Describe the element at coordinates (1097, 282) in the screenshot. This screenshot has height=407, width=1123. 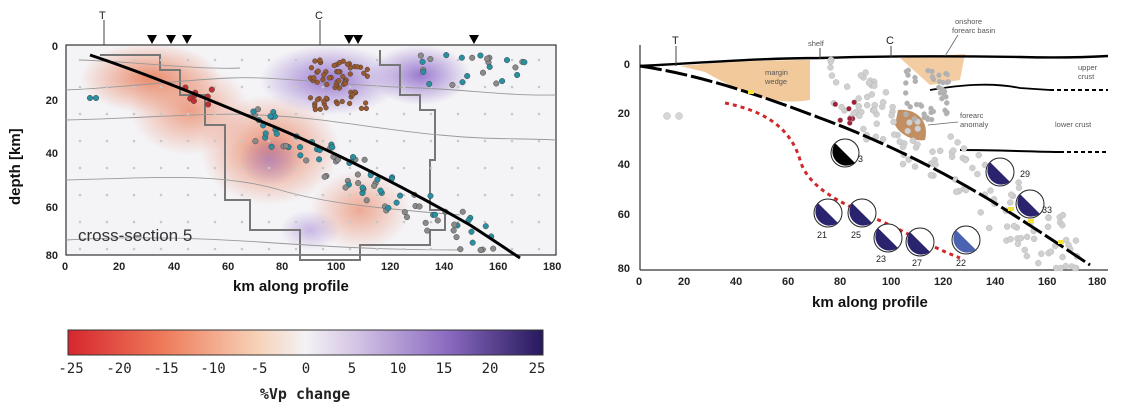
I see `svg-text: 180` at that location.